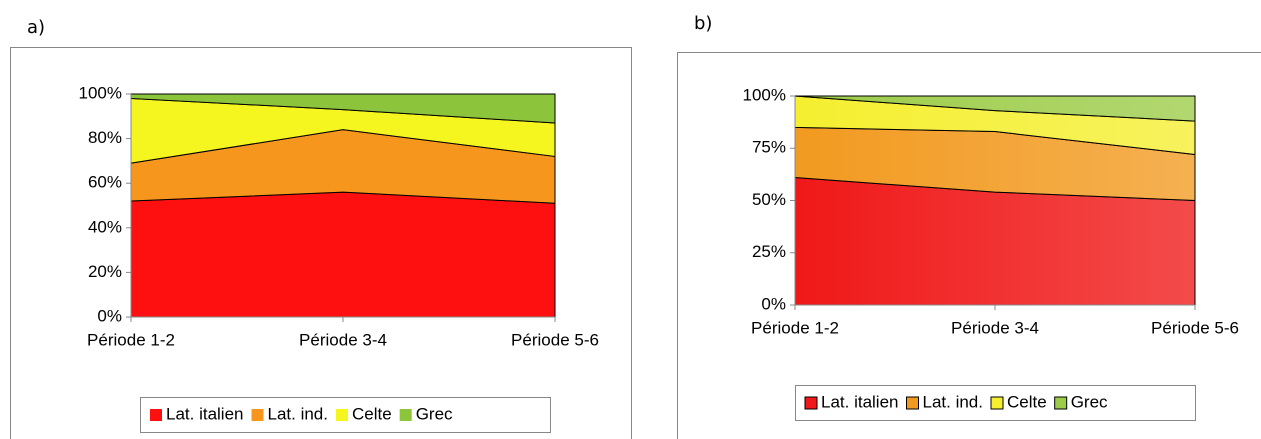 Image resolution: width=1261 pixels, height=439 pixels. I want to click on y-tick-label: 80%, so click(105, 137).